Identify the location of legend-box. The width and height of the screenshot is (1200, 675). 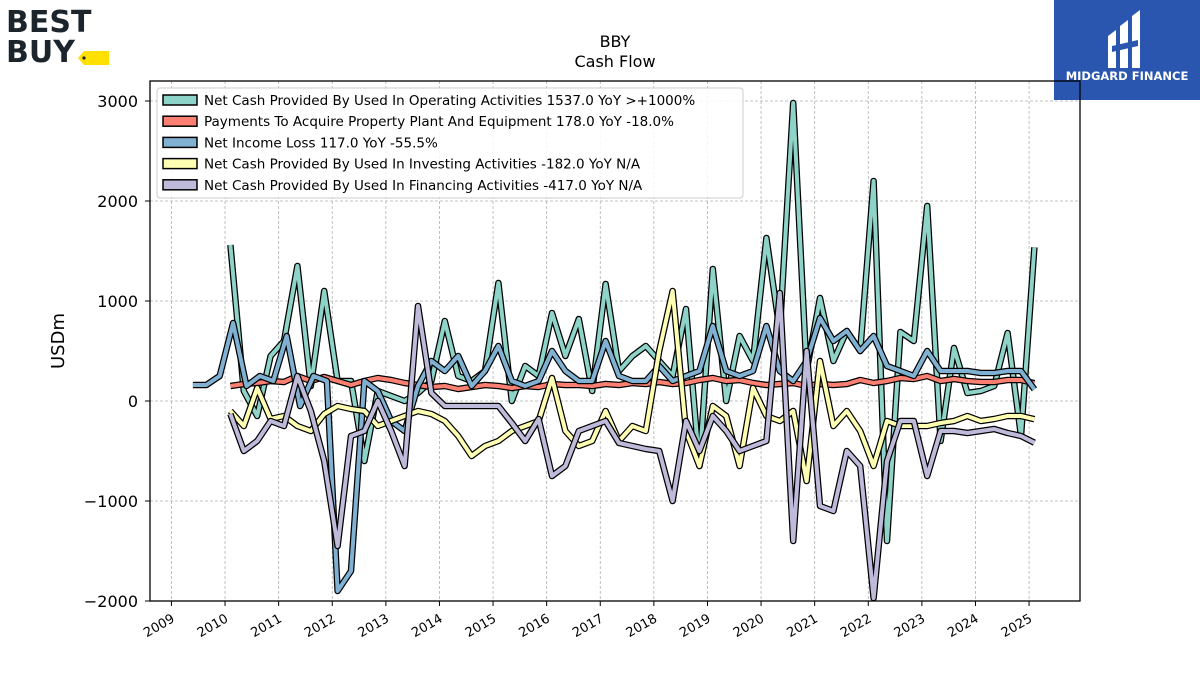
(450, 143).